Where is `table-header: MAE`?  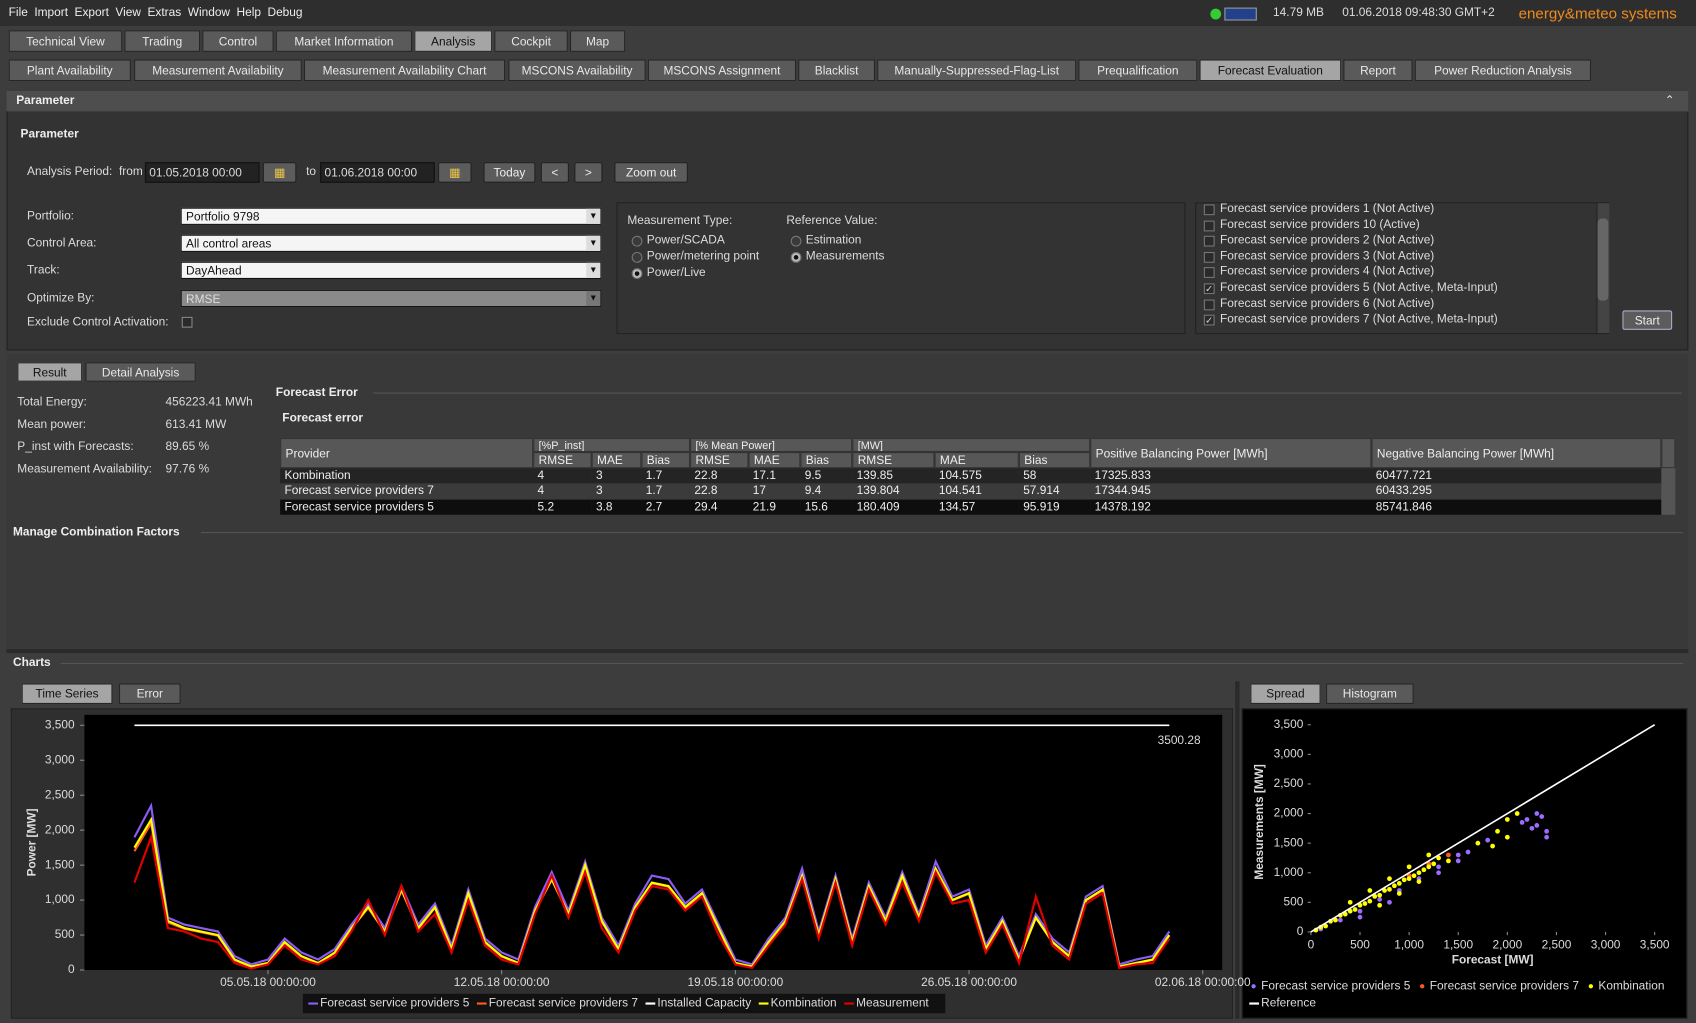 table-header: MAE is located at coordinates (976, 460).